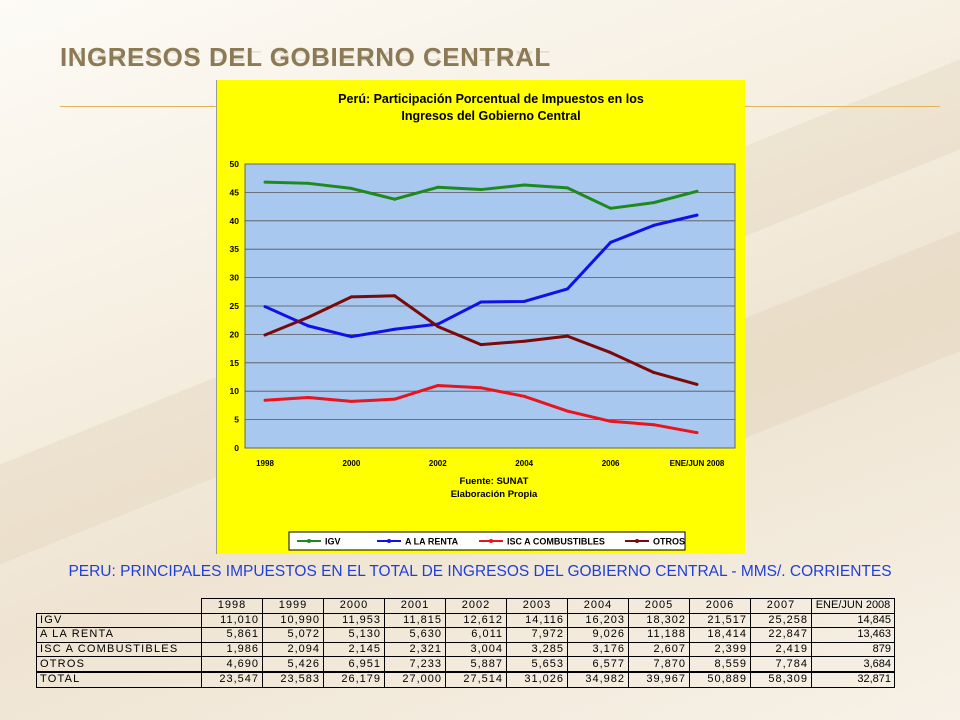  Describe the element at coordinates (119, 664) in the screenshot. I see `row-label: OTROS` at that location.